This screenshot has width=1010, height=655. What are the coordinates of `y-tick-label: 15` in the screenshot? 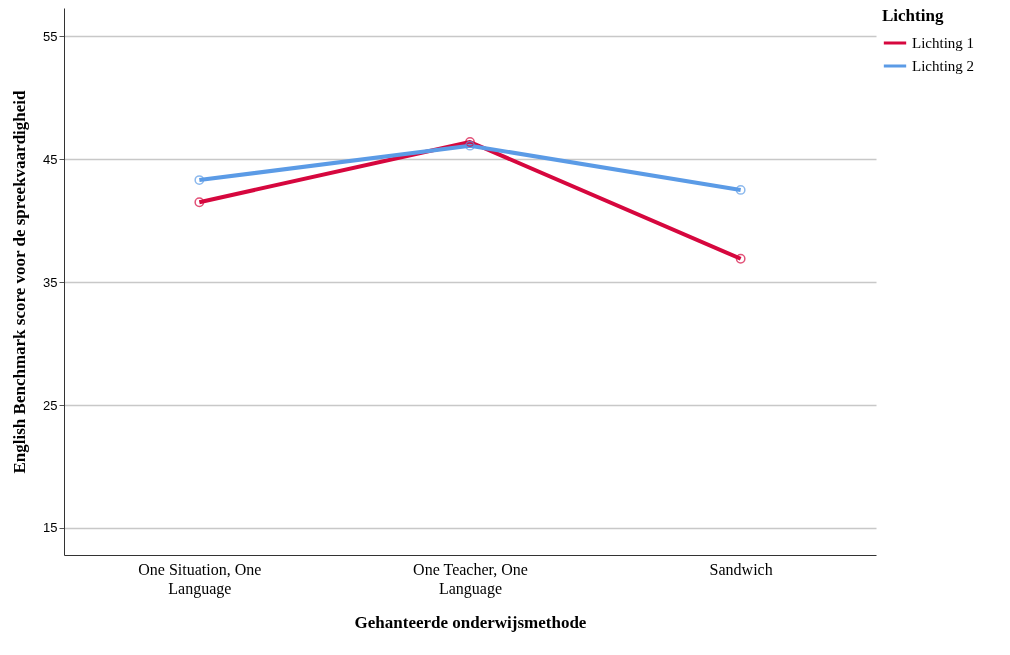 It's located at (50, 528).